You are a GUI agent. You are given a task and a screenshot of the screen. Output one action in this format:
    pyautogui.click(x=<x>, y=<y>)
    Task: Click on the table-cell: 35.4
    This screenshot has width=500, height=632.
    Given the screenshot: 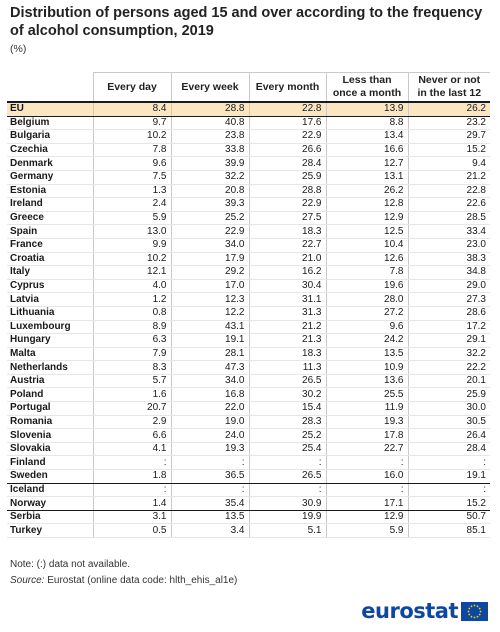 What is the action you would take?
    pyautogui.click(x=209, y=503)
    